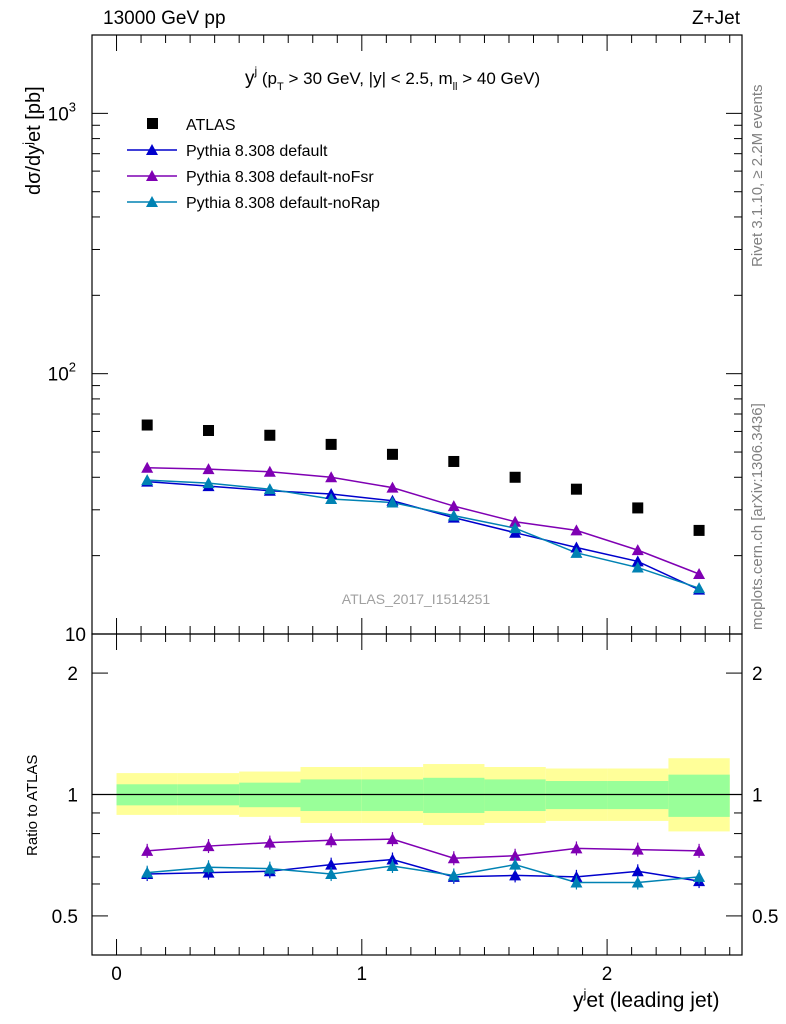 This screenshot has width=786, height=1024. I want to click on mcplots-credit: mcplots.cern.ch [arXiv:1306.3436], so click(757, 516).